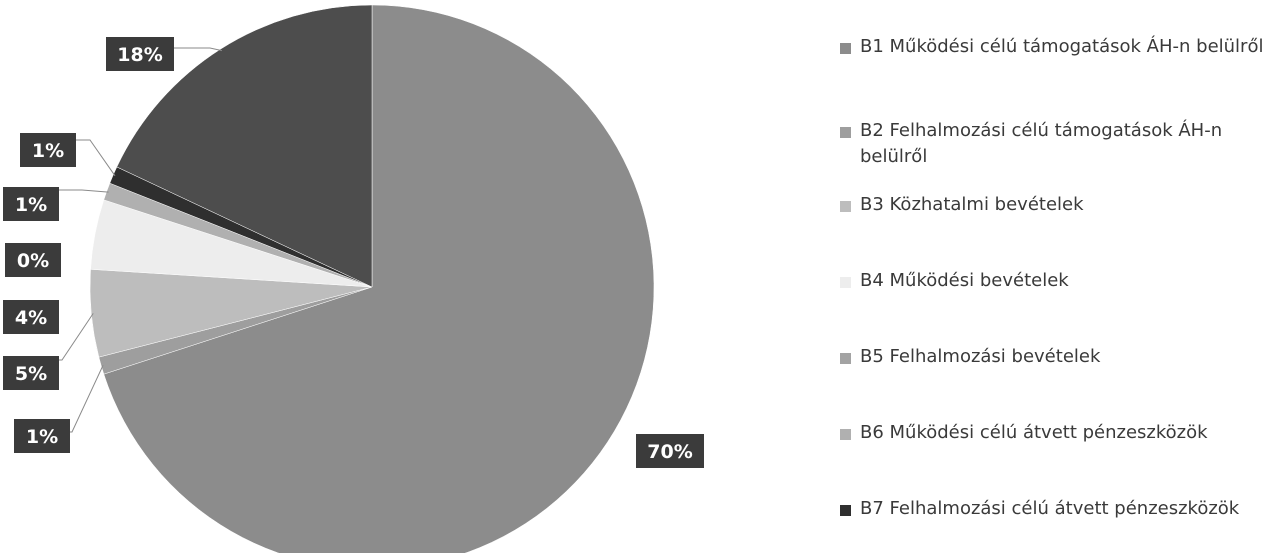 Image resolution: width=1275 pixels, height=553 pixels. I want to click on leader-lines, so click(141, 240).